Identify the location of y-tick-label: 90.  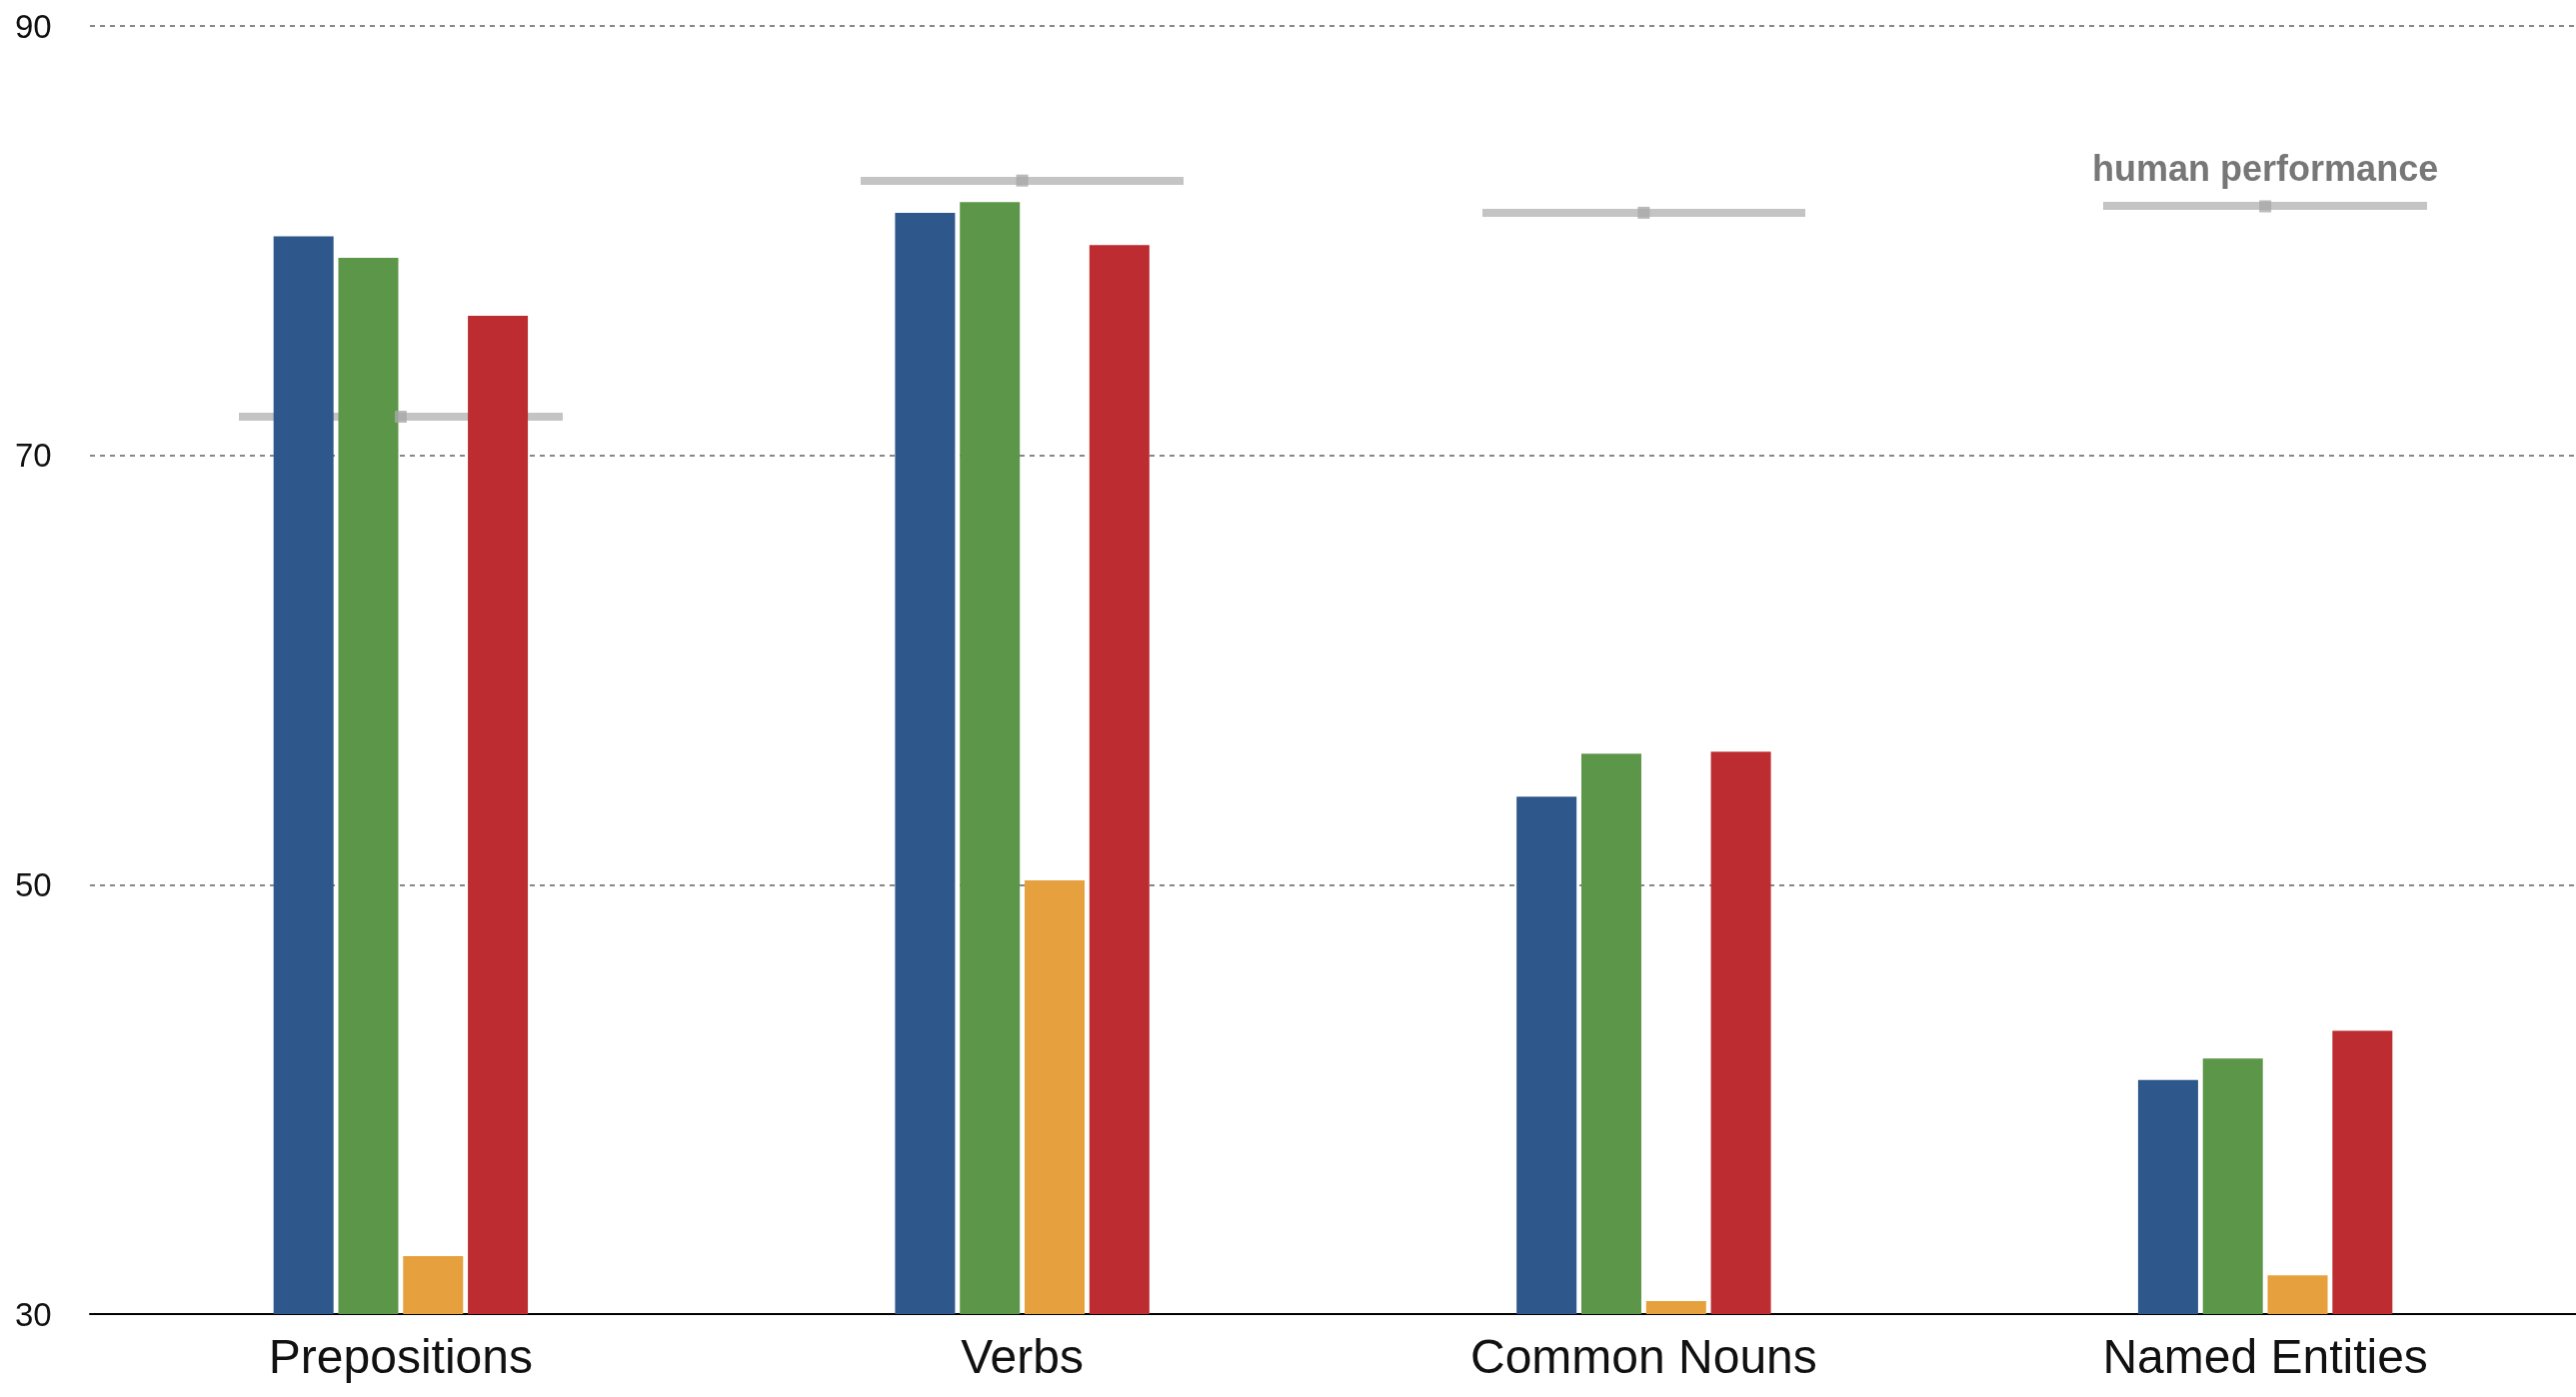
(34, 26).